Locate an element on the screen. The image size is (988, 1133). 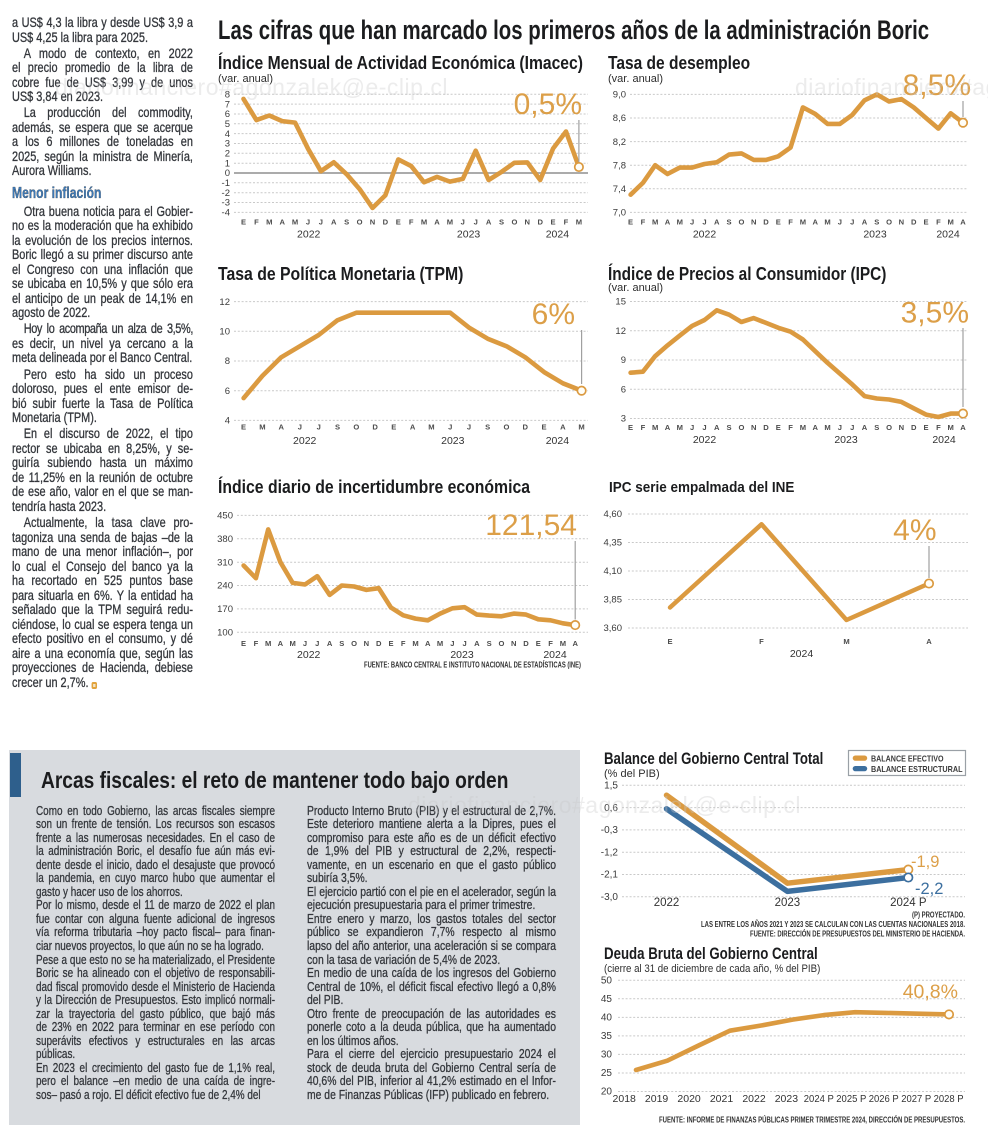
svg-text: 7,4 is located at coordinates (619, 189).